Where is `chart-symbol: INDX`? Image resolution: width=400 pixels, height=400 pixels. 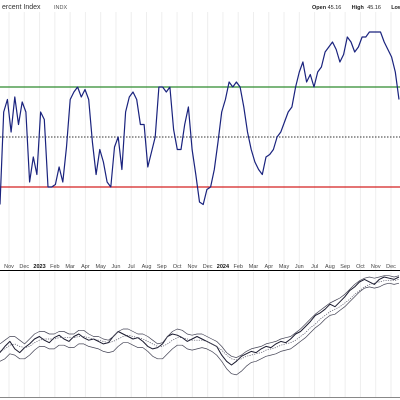
chart-symbol: INDX is located at coordinates (60, 8).